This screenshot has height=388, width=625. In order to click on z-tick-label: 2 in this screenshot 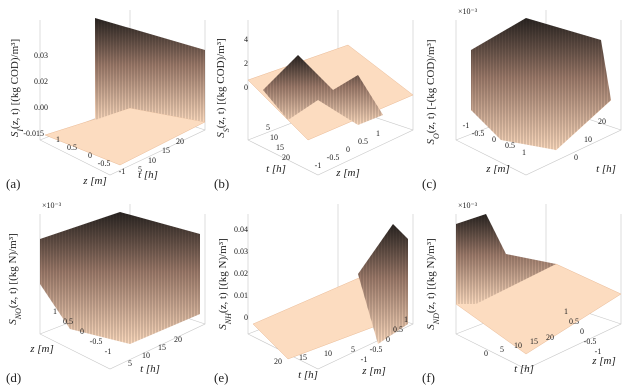, I will do `click(246, 63)`.